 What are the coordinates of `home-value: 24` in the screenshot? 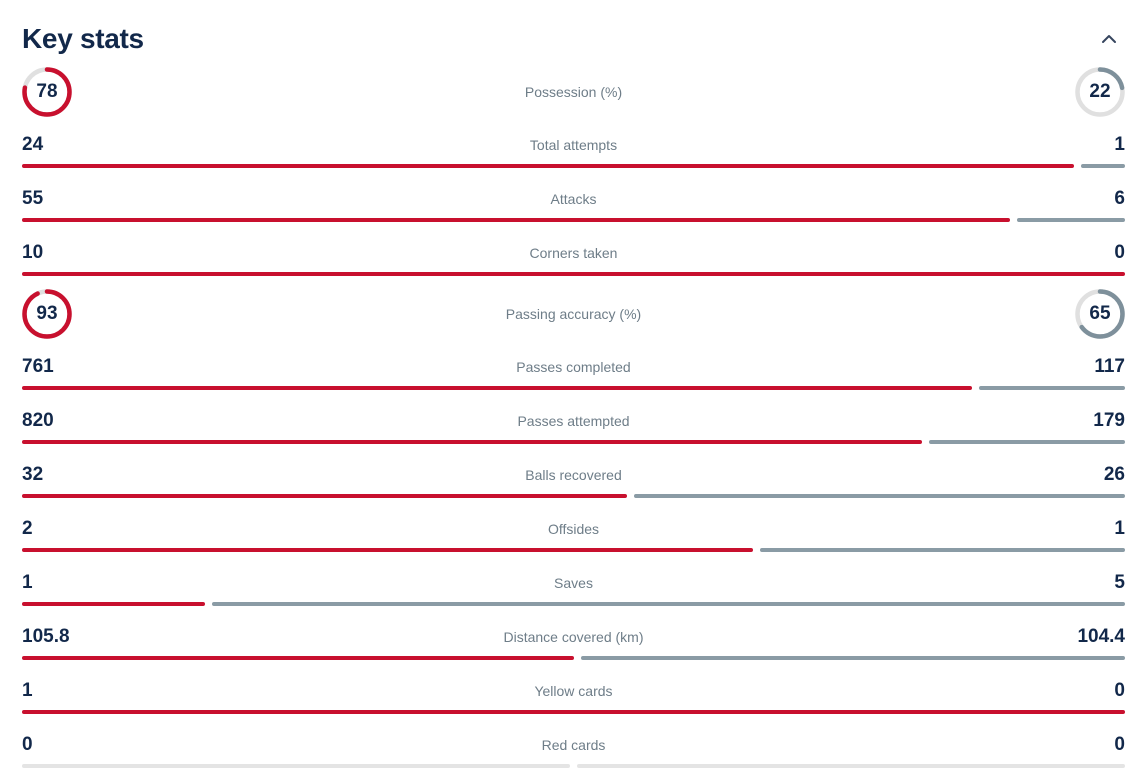 It's located at (33, 144).